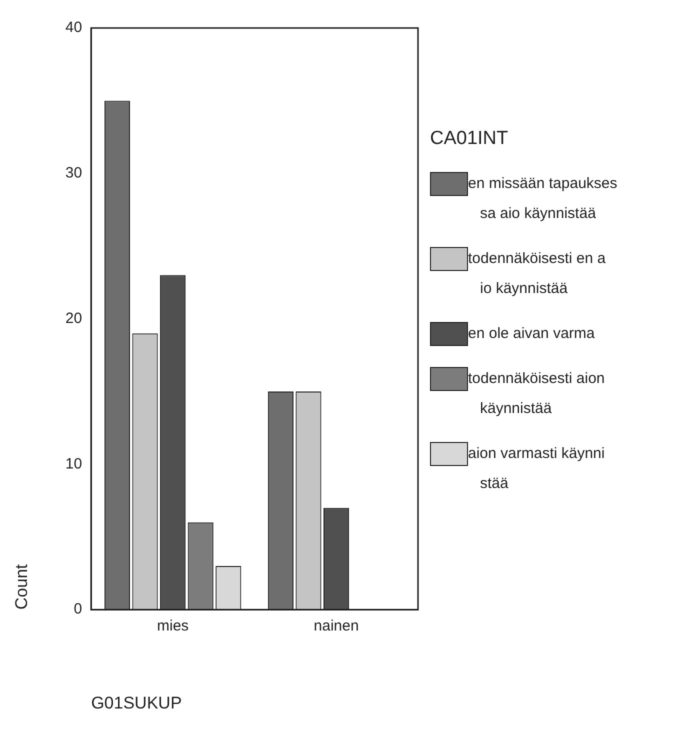 The height and width of the screenshot is (734, 687). What do you see at coordinates (73, 318) in the screenshot?
I see `y-tick-label: 20` at bounding box center [73, 318].